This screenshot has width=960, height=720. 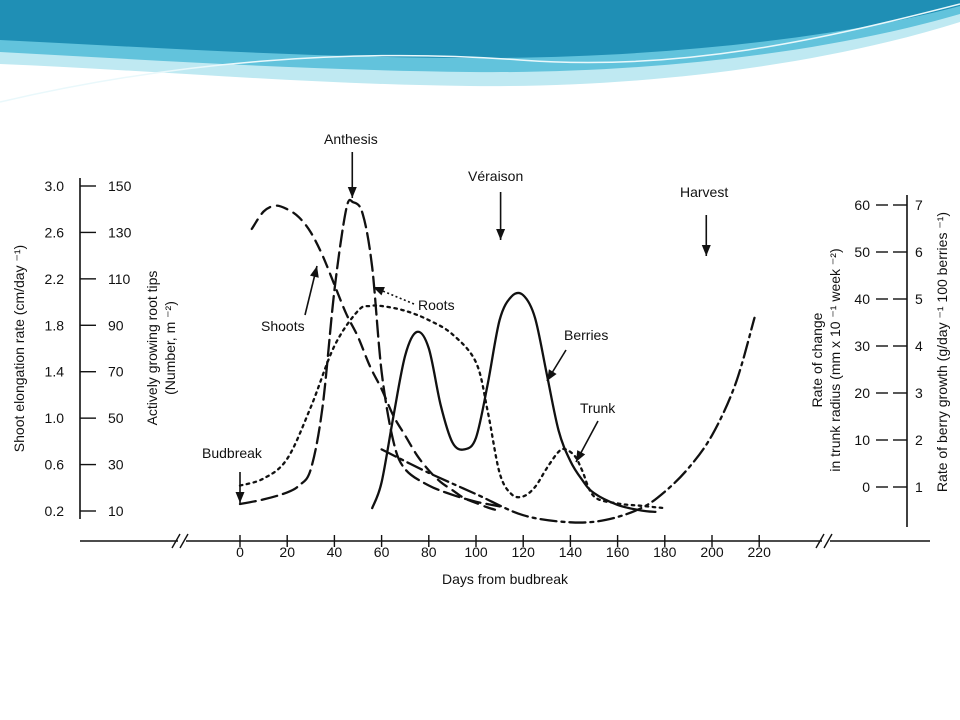 What do you see at coordinates (919, 299) in the screenshot?
I see `right-axis-2-tick-label: 5` at bounding box center [919, 299].